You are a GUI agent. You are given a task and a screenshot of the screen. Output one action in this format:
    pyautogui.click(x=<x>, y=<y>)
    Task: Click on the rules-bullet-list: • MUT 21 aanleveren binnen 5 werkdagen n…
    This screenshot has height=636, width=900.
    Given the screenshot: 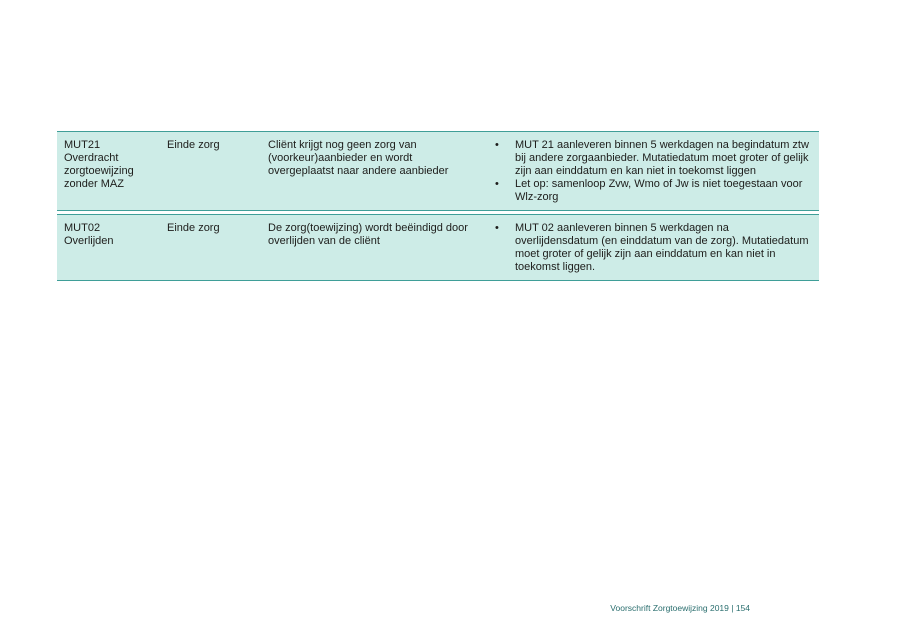 What is the action you would take?
    pyautogui.click(x=650, y=171)
    